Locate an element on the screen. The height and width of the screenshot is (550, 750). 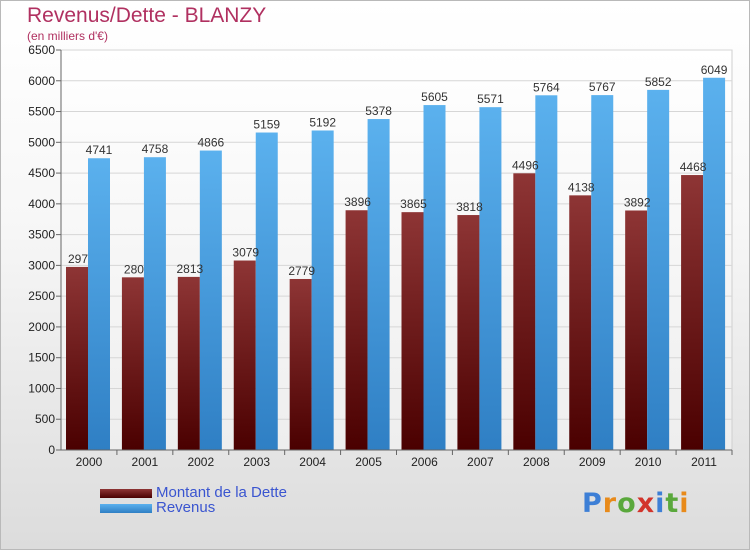
y-tick-label: 1000 is located at coordinates (41, 388).